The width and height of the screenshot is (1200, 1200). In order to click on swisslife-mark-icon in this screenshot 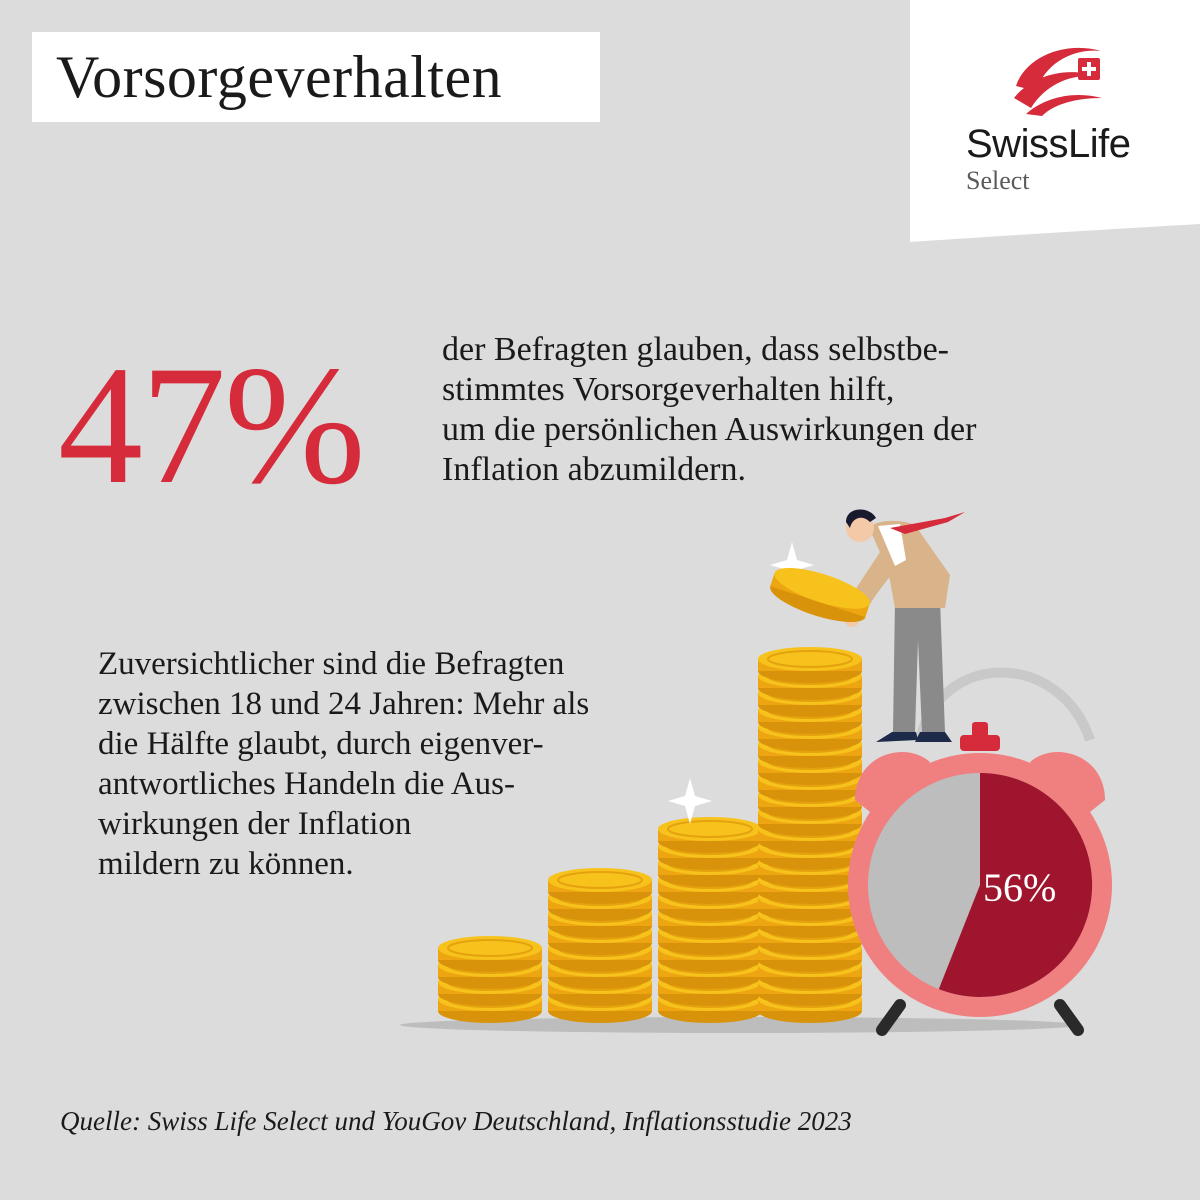, I will do `click(1058, 81)`.